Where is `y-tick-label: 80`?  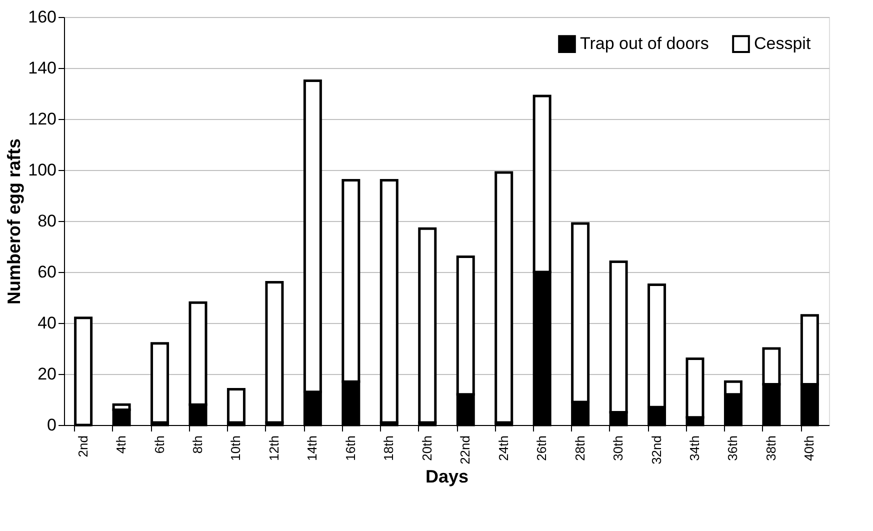
y-tick-label: 80 is located at coordinates (47, 221).